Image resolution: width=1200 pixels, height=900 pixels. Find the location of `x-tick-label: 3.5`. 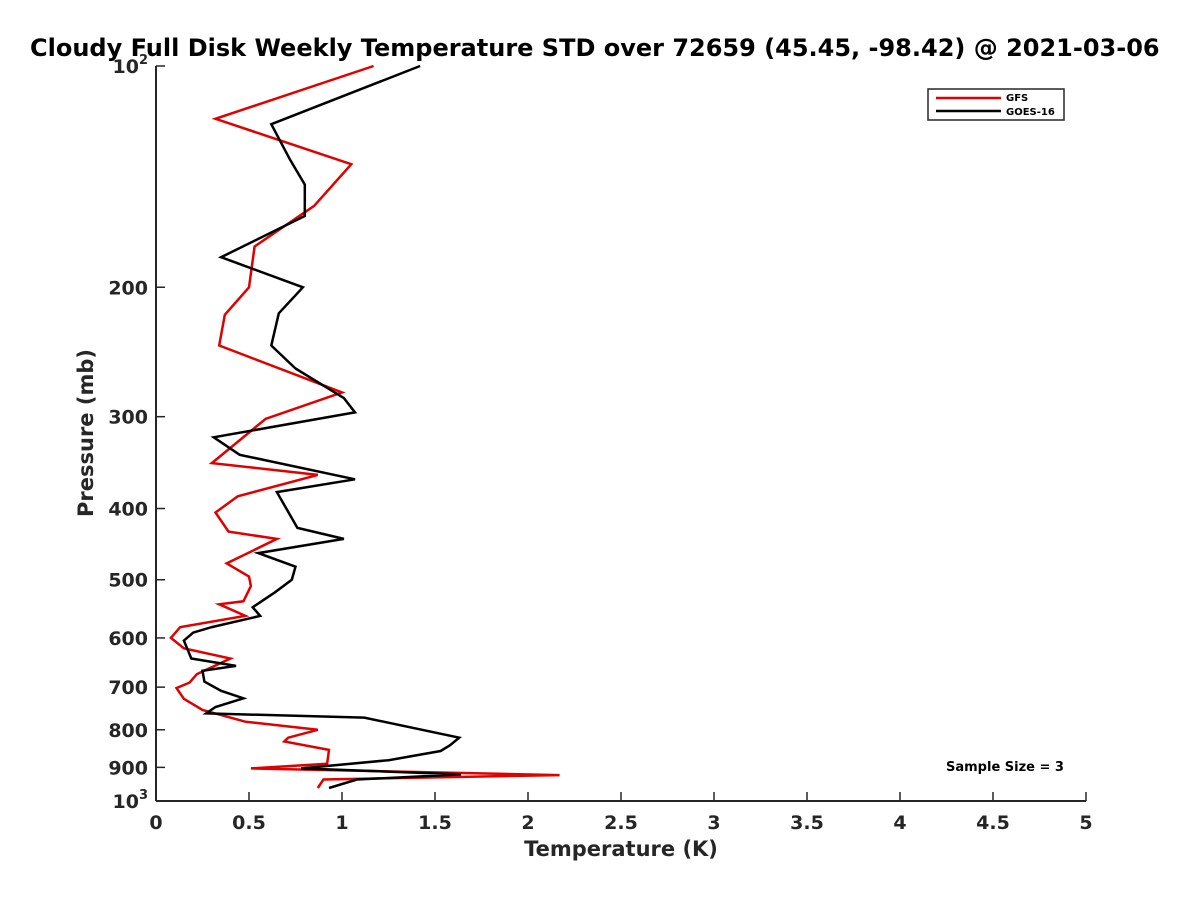

x-tick-label: 3.5 is located at coordinates (807, 823).